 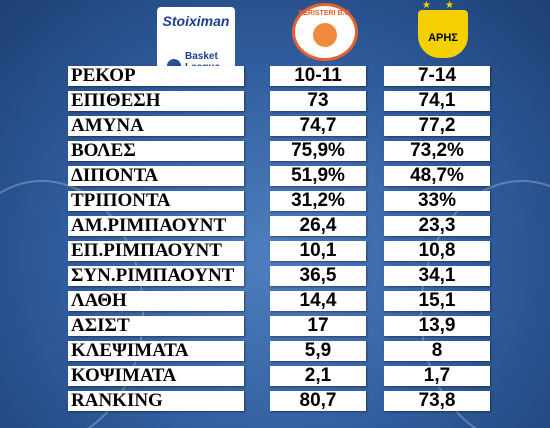 What do you see at coordinates (318, 176) in the screenshot?
I see `team1-value: 51,9%` at bounding box center [318, 176].